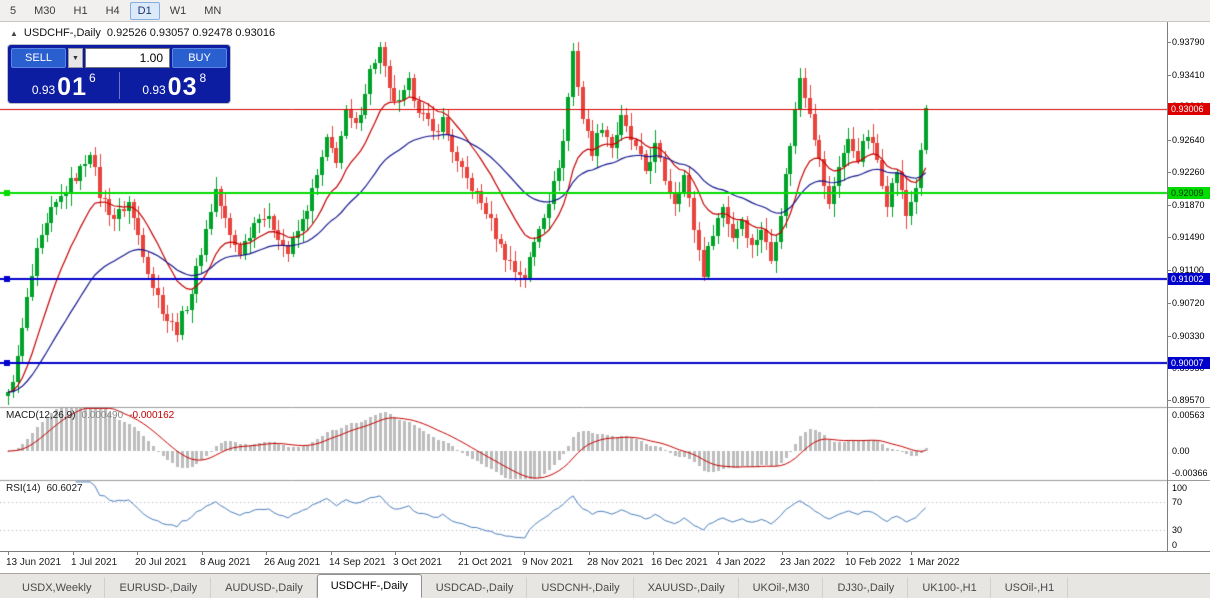  I want to click on price-tick-label: 0.93790, so click(1188, 42).